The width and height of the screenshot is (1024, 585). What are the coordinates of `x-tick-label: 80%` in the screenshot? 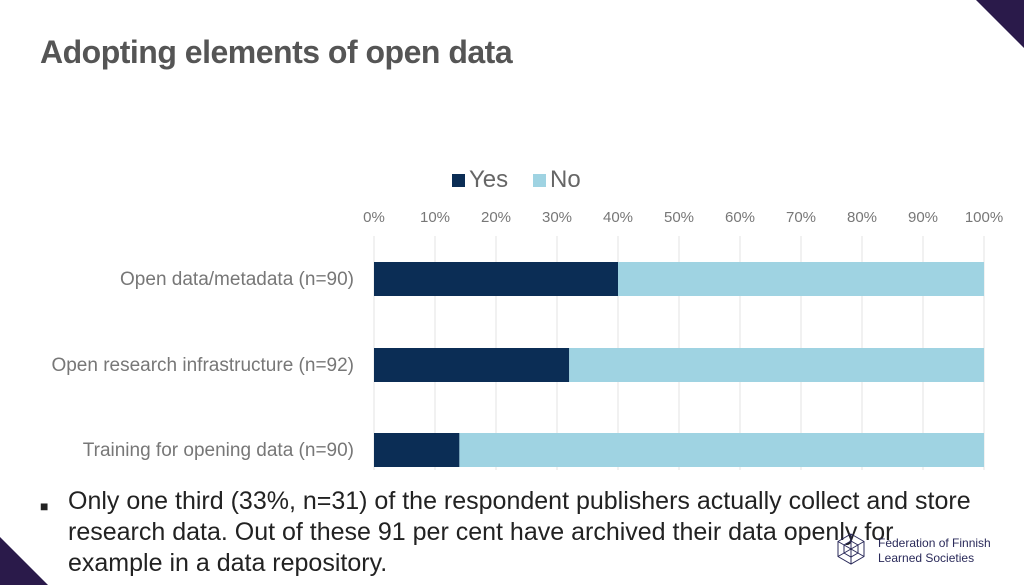 It's located at (862, 217).